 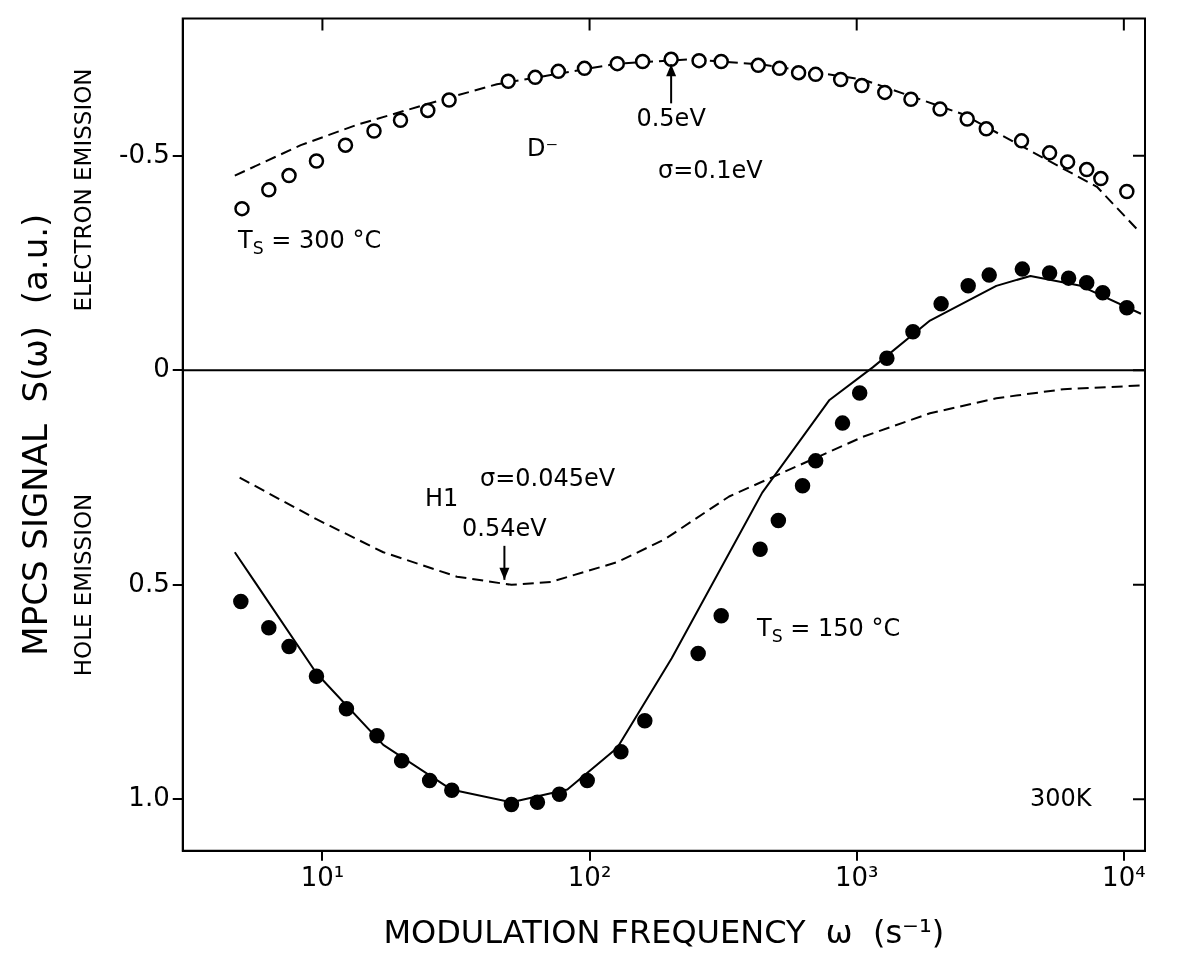 I want to click on y-tick-label: 0, so click(x=161, y=368).